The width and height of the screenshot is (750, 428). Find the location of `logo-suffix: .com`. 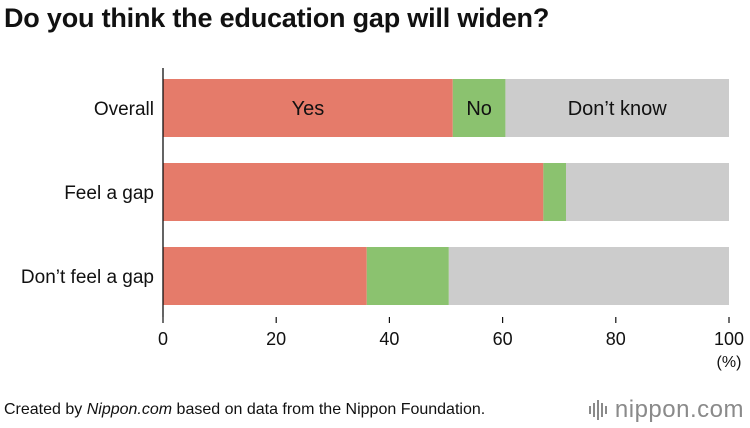

logo-suffix: .com is located at coordinates (716, 409).